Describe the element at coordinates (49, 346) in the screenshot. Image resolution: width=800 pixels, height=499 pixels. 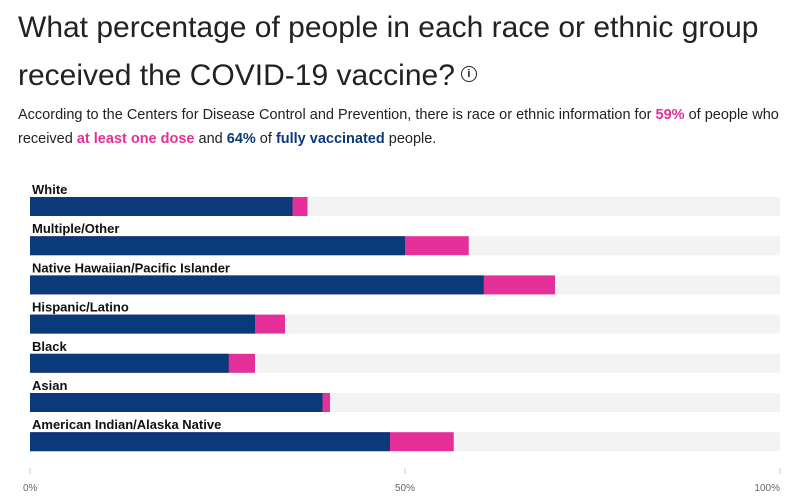
I see `category-label-black: Black` at that location.